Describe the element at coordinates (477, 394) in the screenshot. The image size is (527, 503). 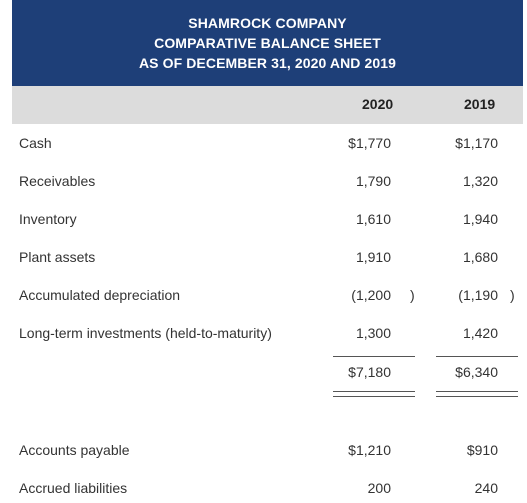
I see `total-double-rule-2019` at that location.